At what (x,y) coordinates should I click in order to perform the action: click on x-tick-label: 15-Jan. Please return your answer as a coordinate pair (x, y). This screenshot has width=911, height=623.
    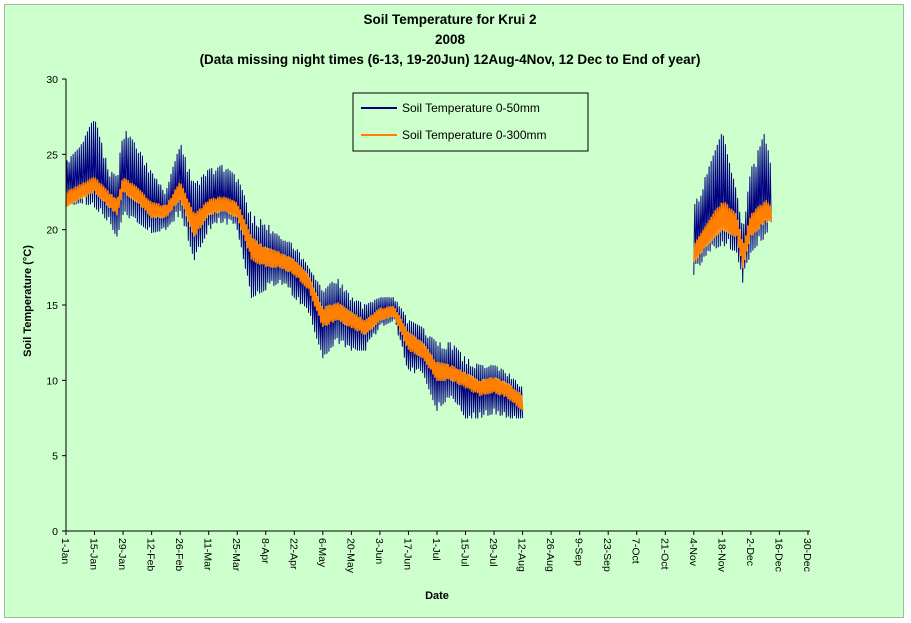
    Looking at the image, I should click on (94, 554).